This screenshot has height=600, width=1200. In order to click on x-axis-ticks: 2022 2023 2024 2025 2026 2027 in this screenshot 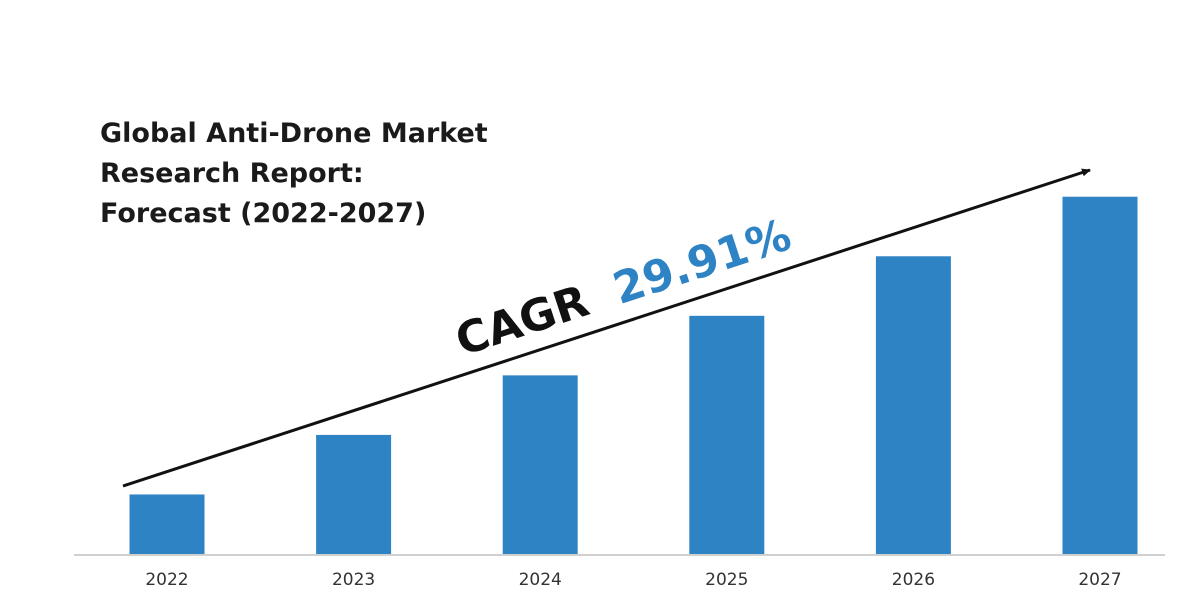, I will do `click(633, 580)`.